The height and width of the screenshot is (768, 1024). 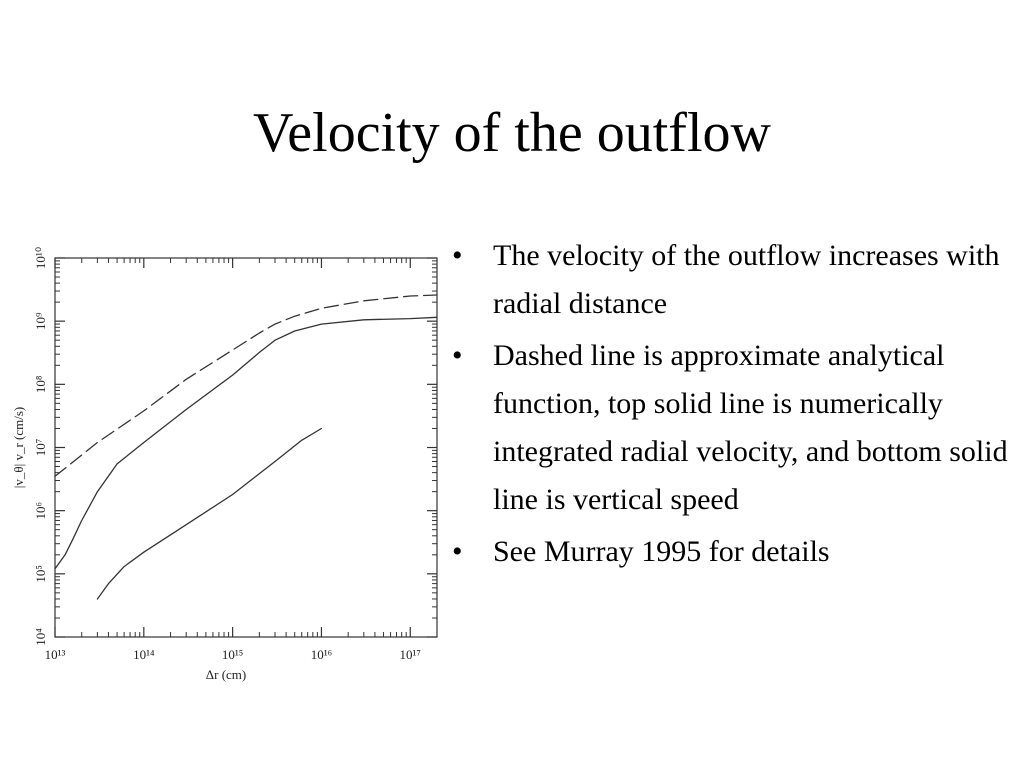 What do you see at coordinates (40, 384) in the screenshot?
I see `y-tick-label: 10⁸` at bounding box center [40, 384].